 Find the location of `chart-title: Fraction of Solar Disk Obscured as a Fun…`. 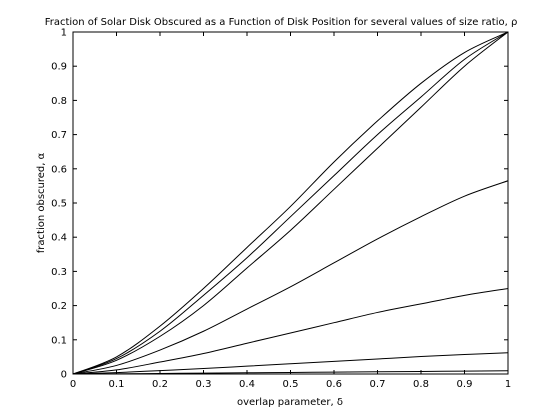

chart-title: Fraction of Solar Disk Obscured as a Fun… is located at coordinates (281, 22).